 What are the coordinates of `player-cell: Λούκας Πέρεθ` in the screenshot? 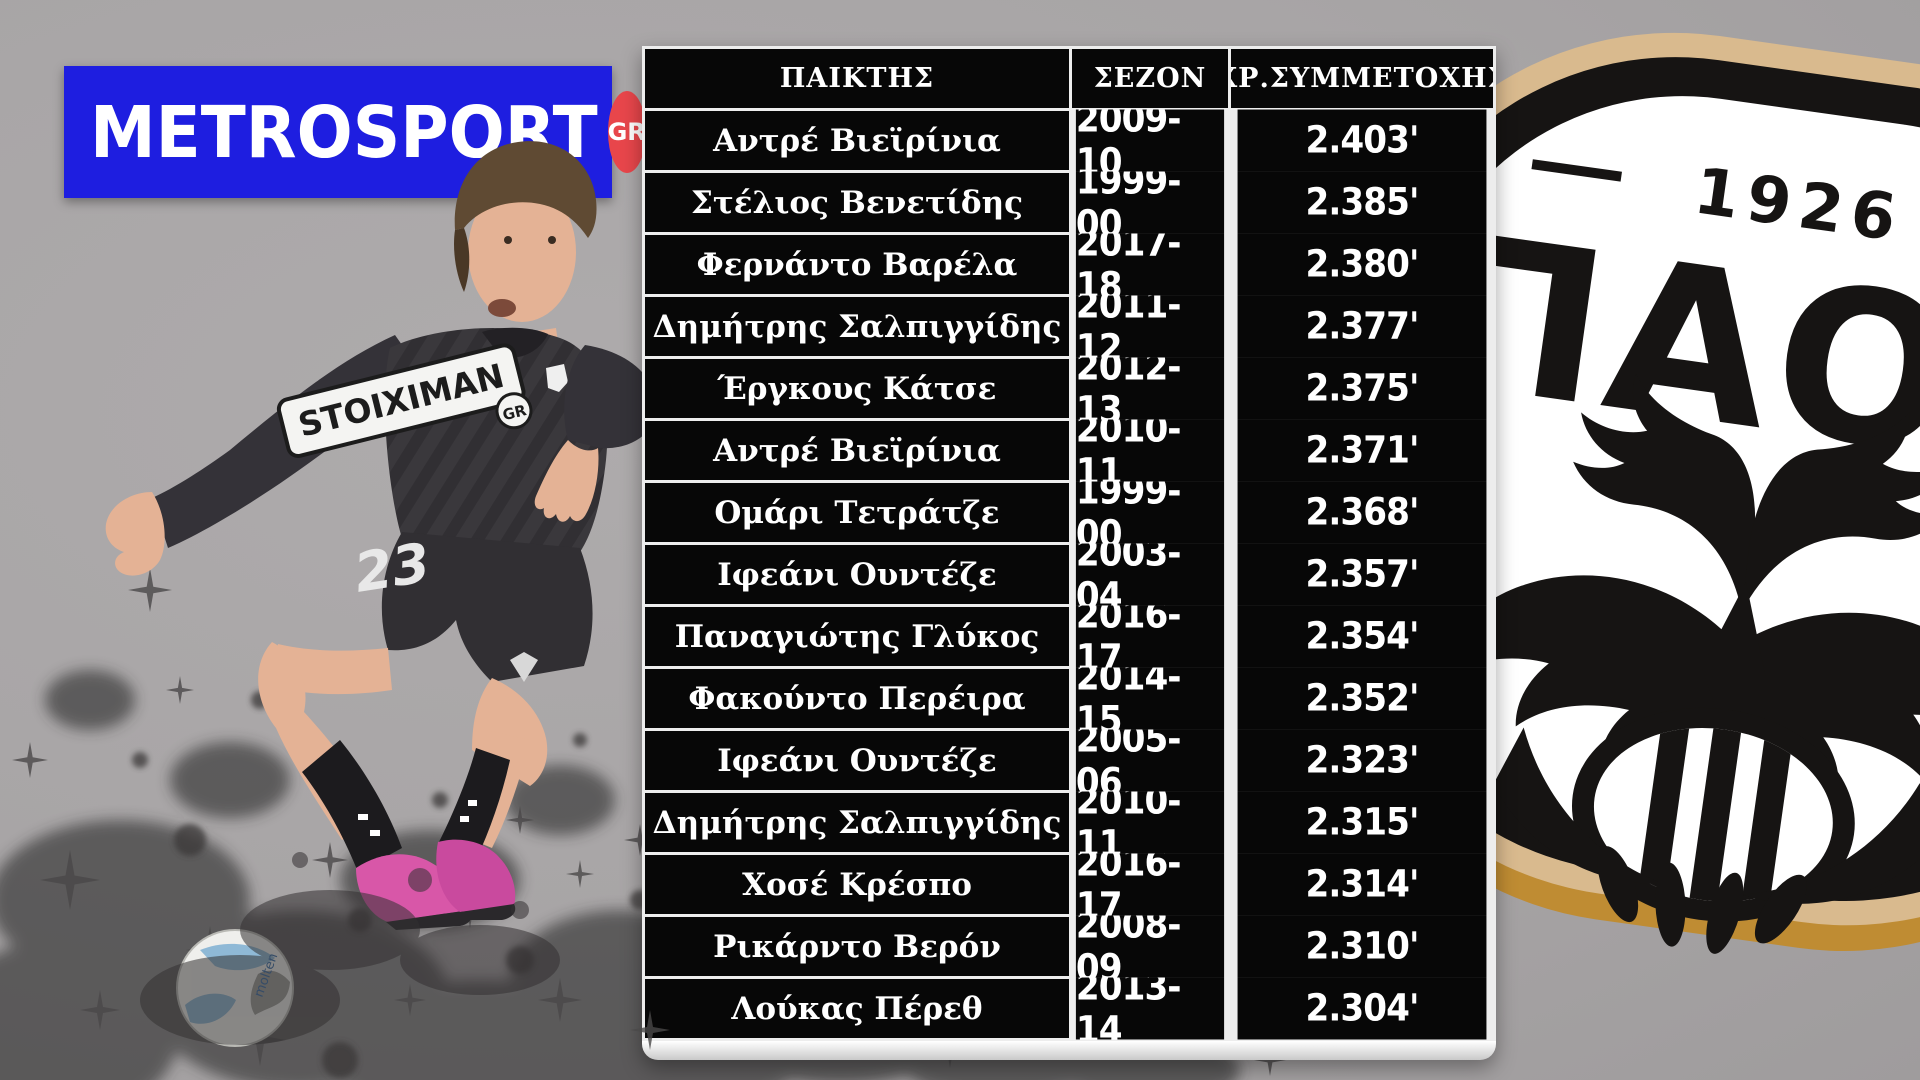 It's located at (857, 1008).